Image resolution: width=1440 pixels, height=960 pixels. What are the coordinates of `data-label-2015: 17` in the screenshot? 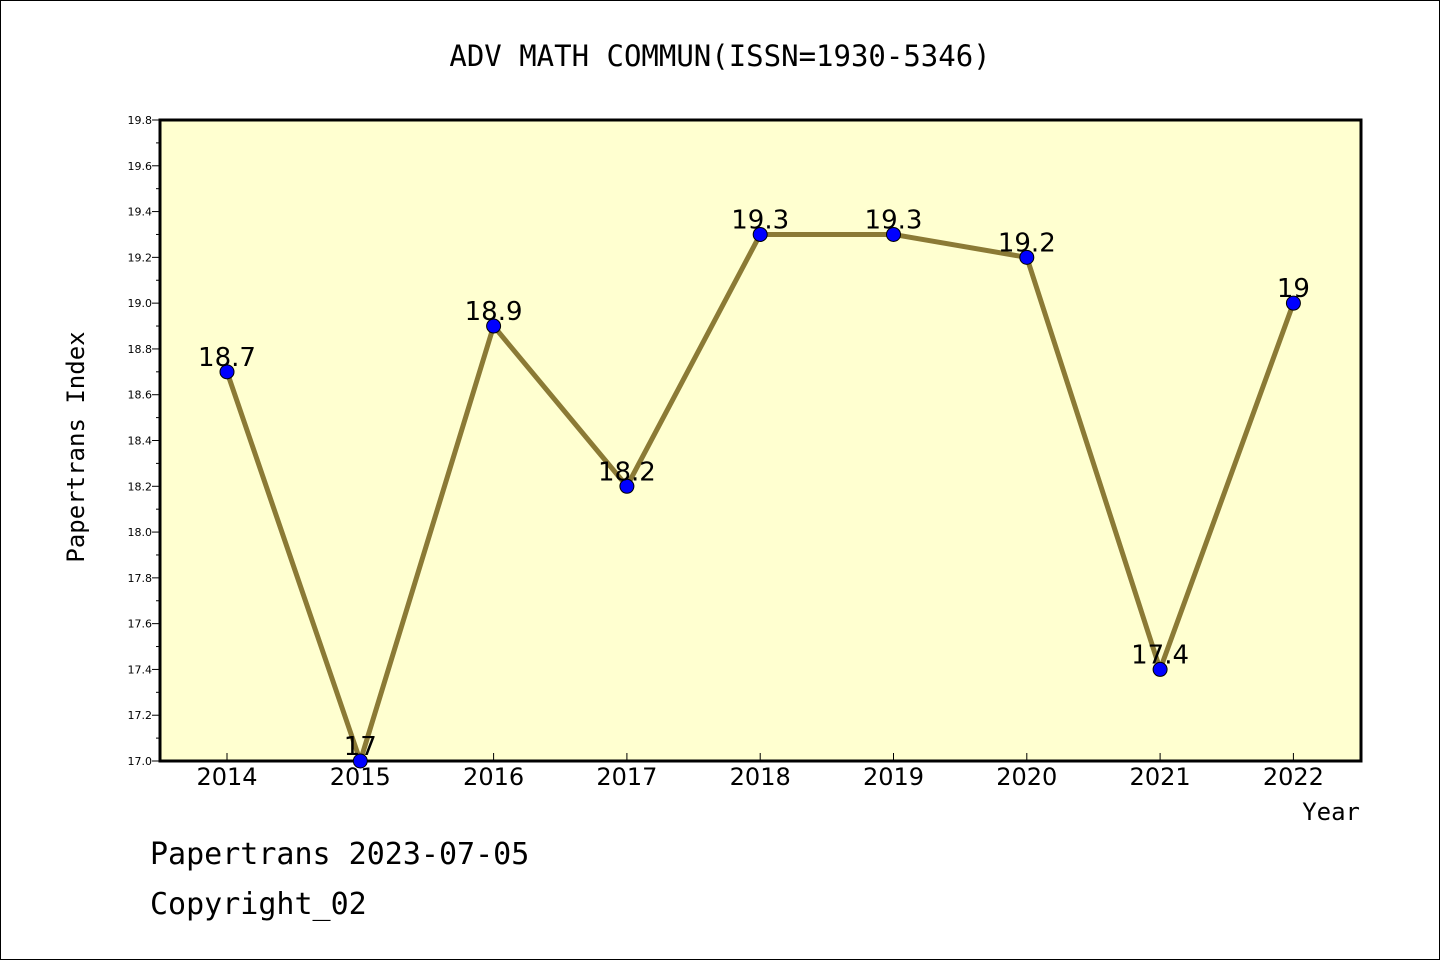 It's located at (360, 747).